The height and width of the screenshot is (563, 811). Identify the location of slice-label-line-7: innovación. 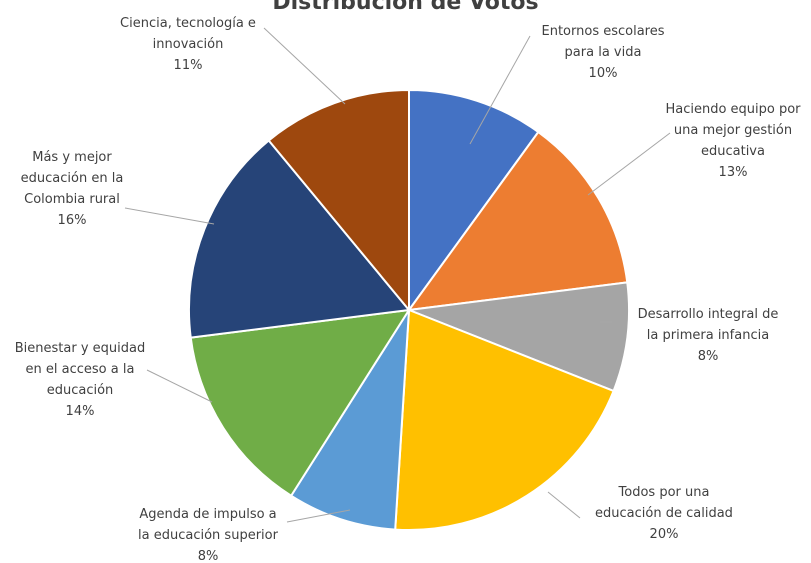
(188, 44).